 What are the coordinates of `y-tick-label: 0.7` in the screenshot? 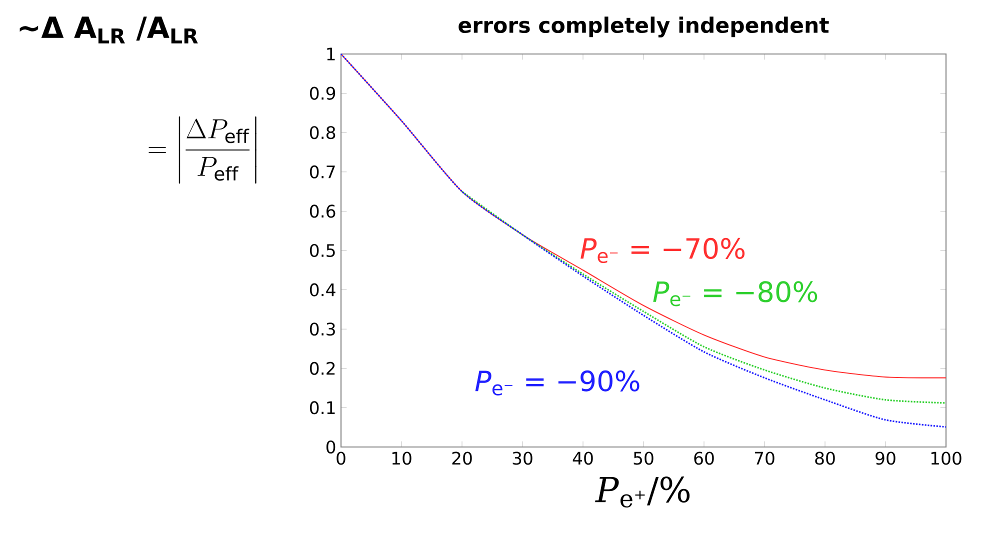 It's located at (322, 171).